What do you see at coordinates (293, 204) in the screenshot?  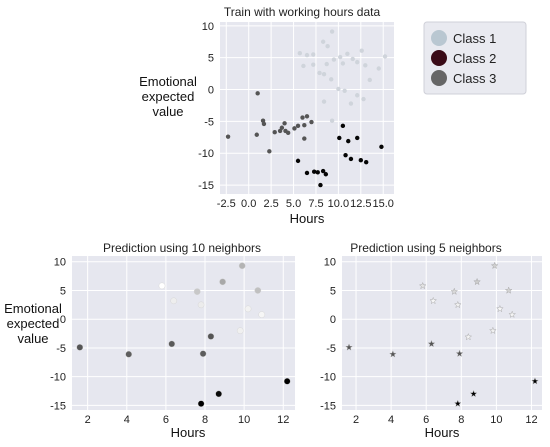 I see `train-chart-x-tick-label: 5.0` at bounding box center [293, 204].